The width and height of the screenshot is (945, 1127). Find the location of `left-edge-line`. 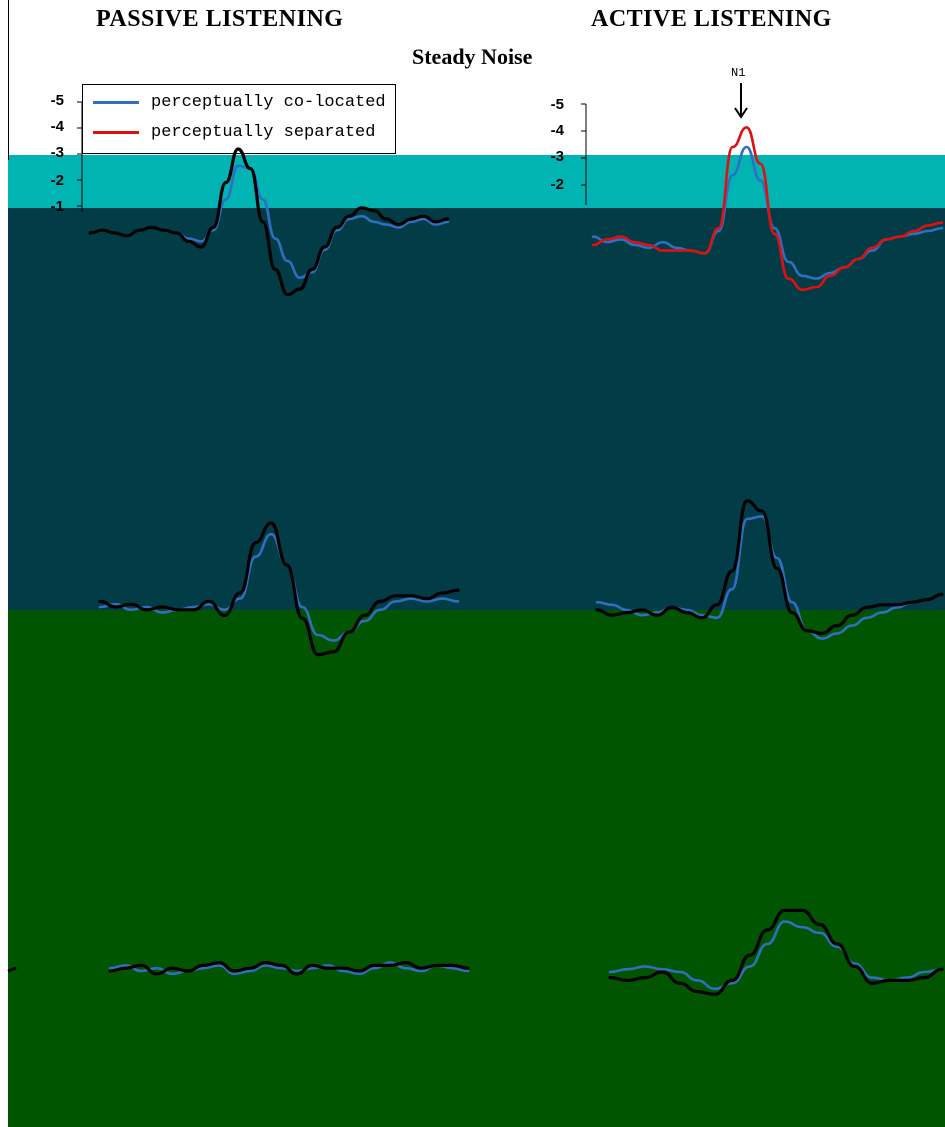

left-edge-line is located at coordinates (8, 80).